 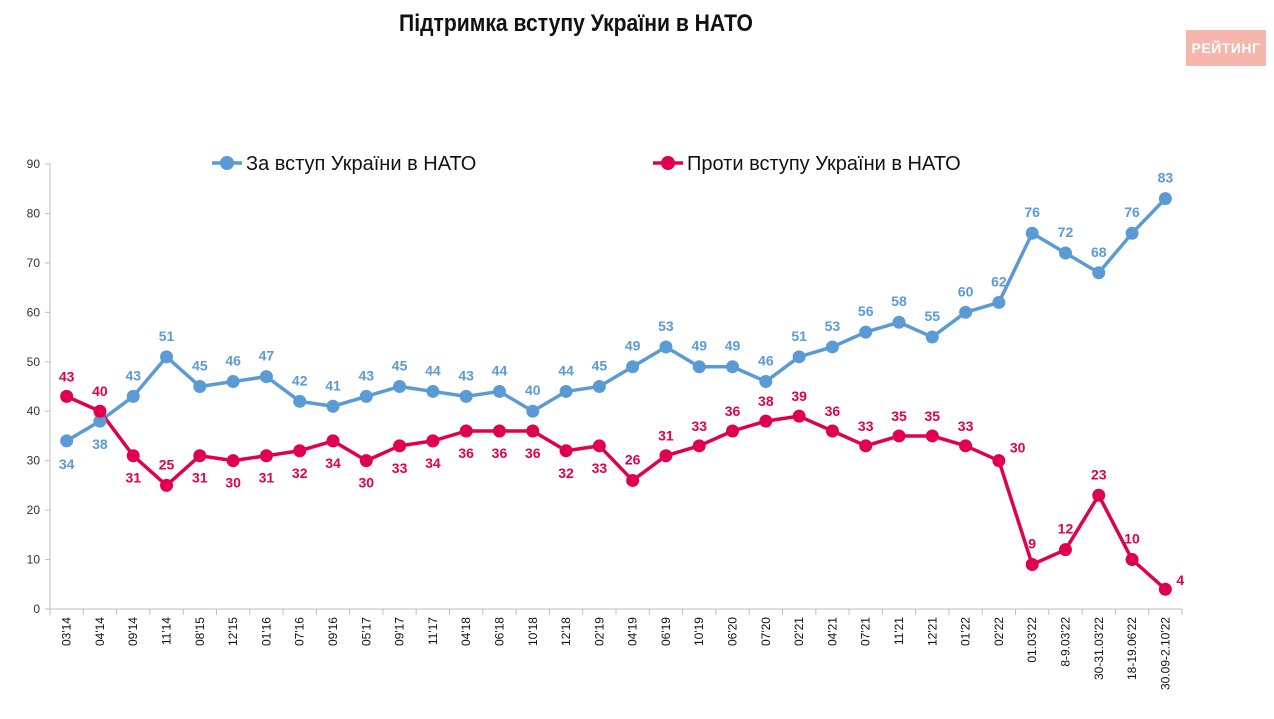 I want to click on x-tick-label: 04'14, so click(x=100, y=631).